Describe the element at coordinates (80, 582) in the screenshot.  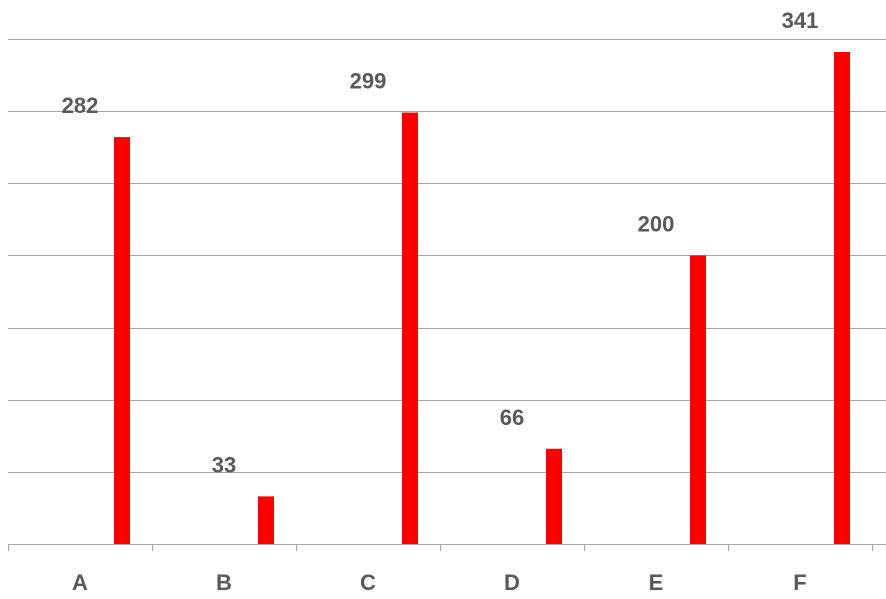
I see `x-tick-label-a: A` at that location.